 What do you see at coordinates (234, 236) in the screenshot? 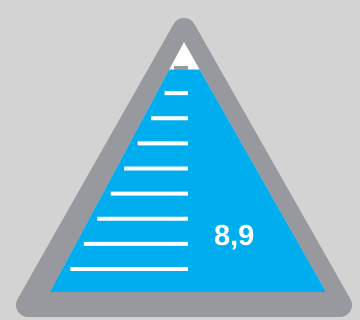
I see `gauge-value-readout: 8,9` at bounding box center [234, 236].